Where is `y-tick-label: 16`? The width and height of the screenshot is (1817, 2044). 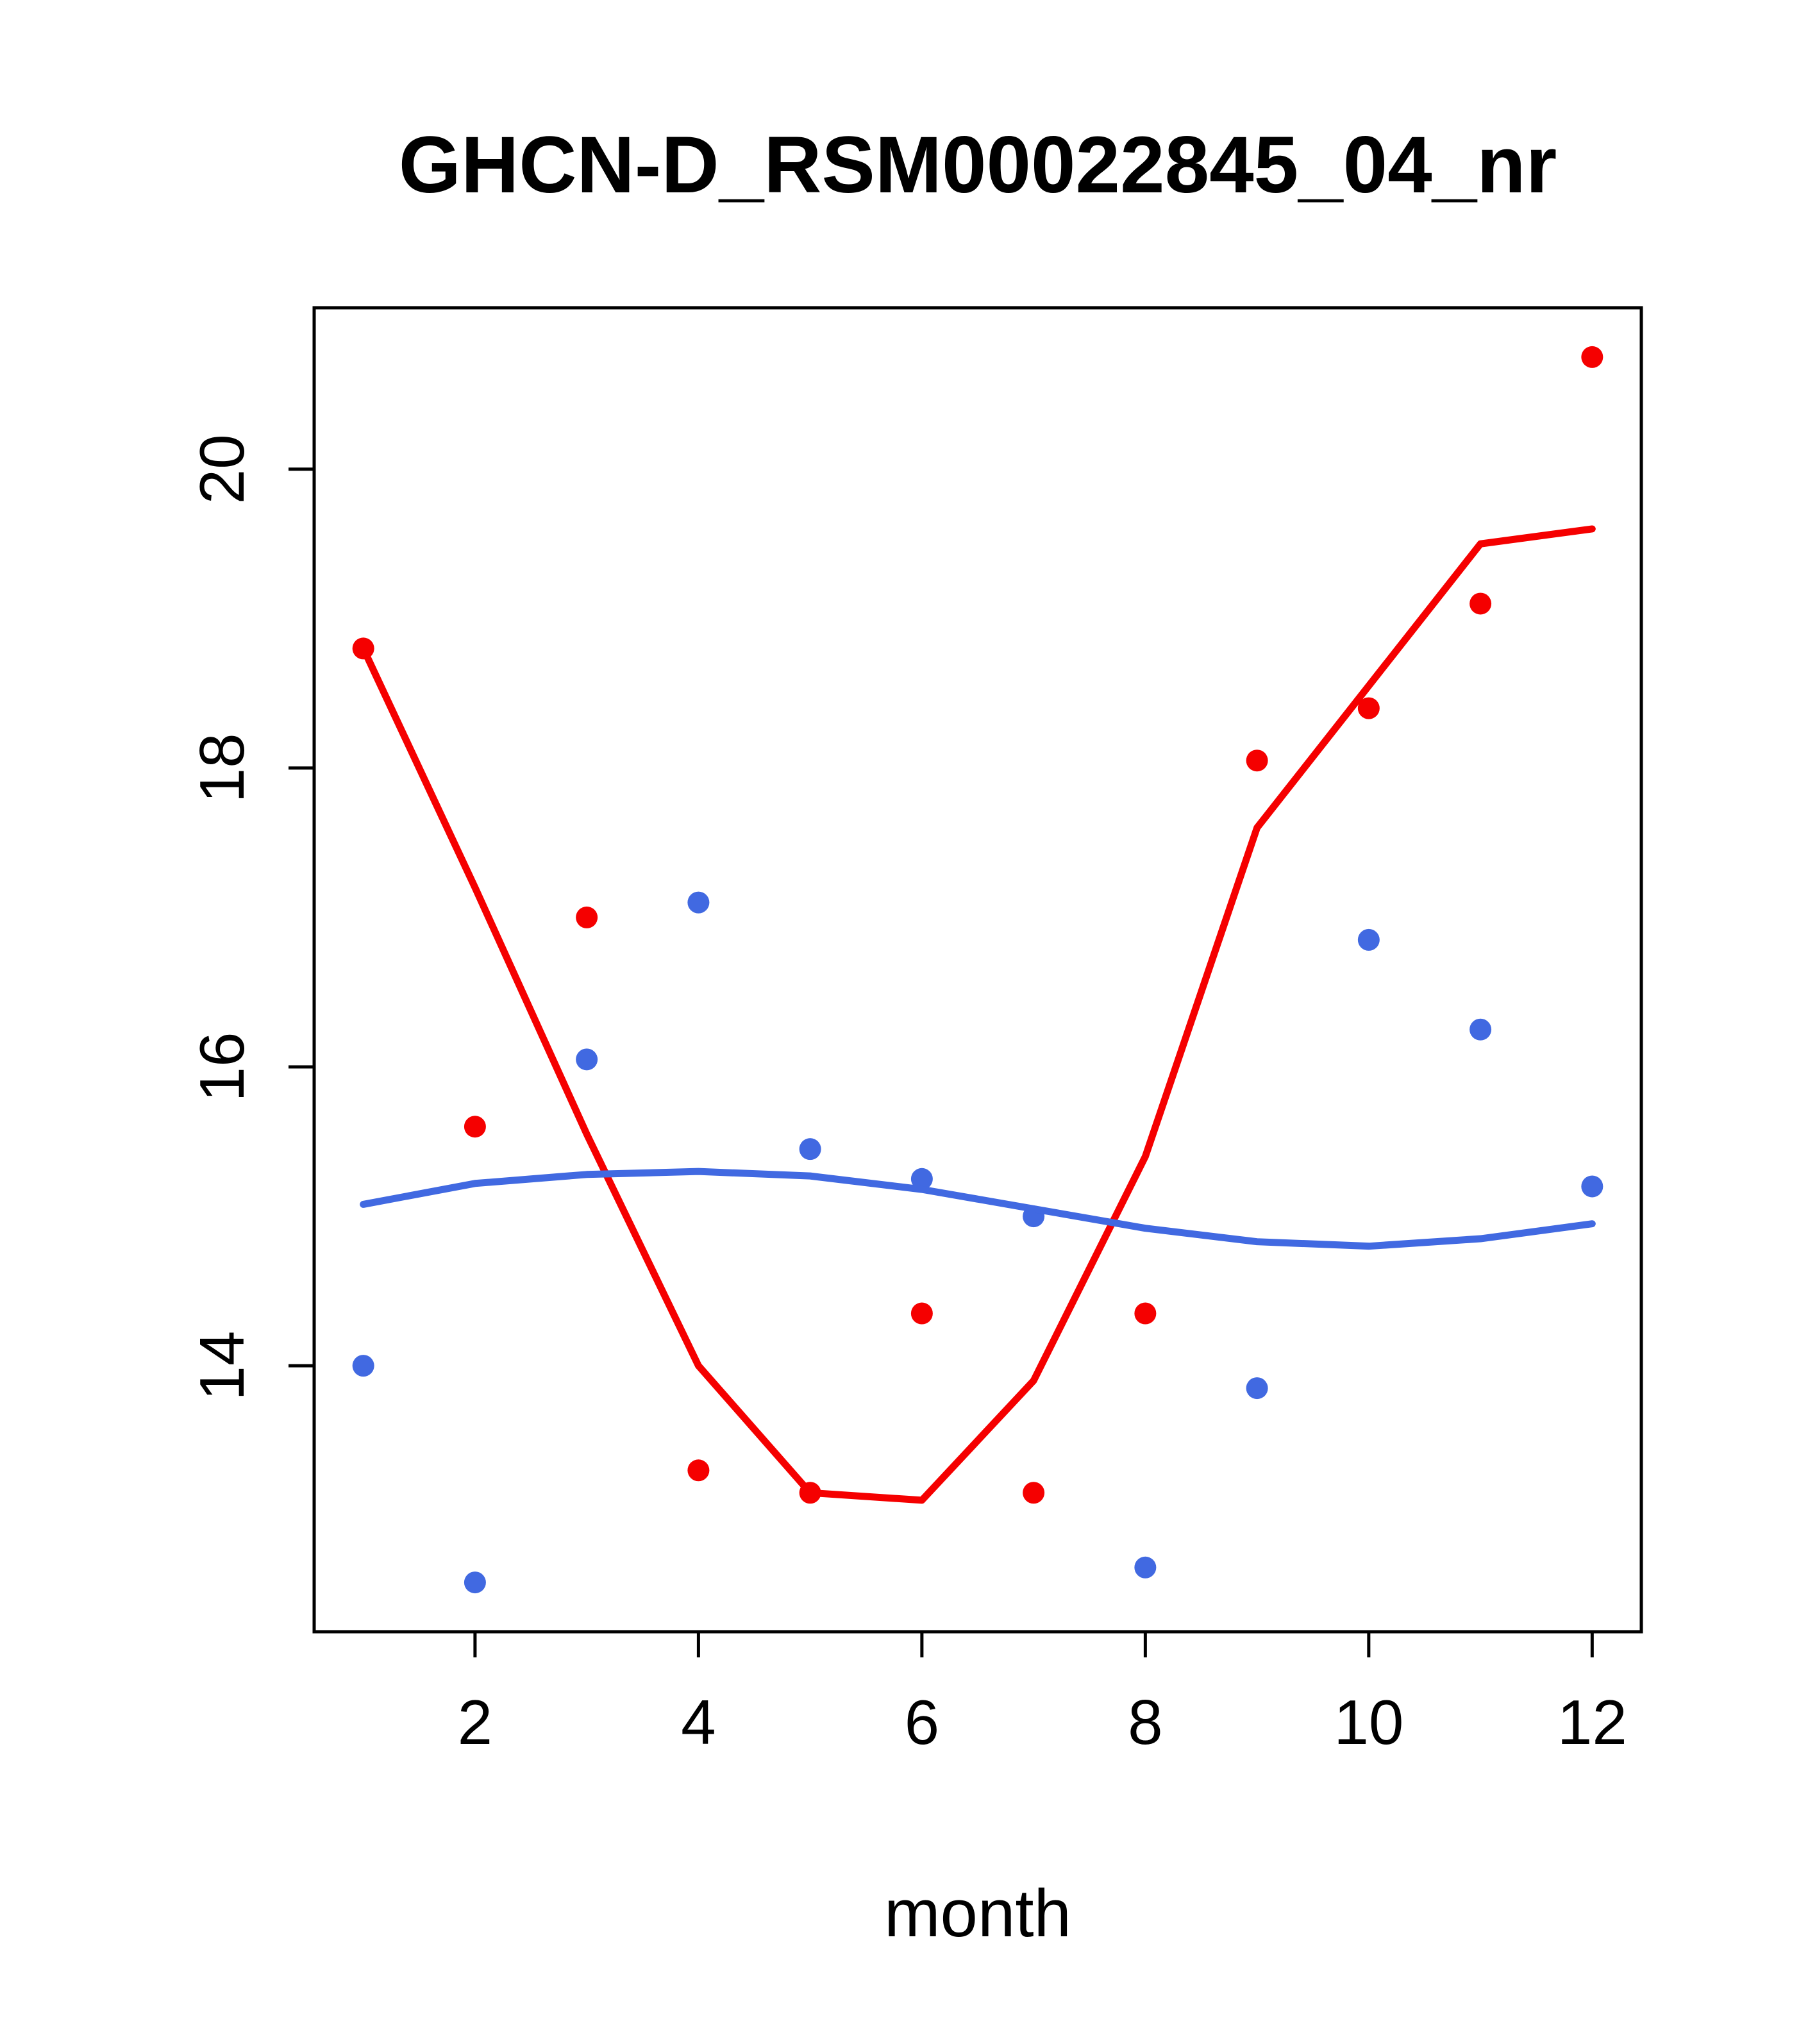
y-tick-label: 16 is located at coordinates (222, 1067).